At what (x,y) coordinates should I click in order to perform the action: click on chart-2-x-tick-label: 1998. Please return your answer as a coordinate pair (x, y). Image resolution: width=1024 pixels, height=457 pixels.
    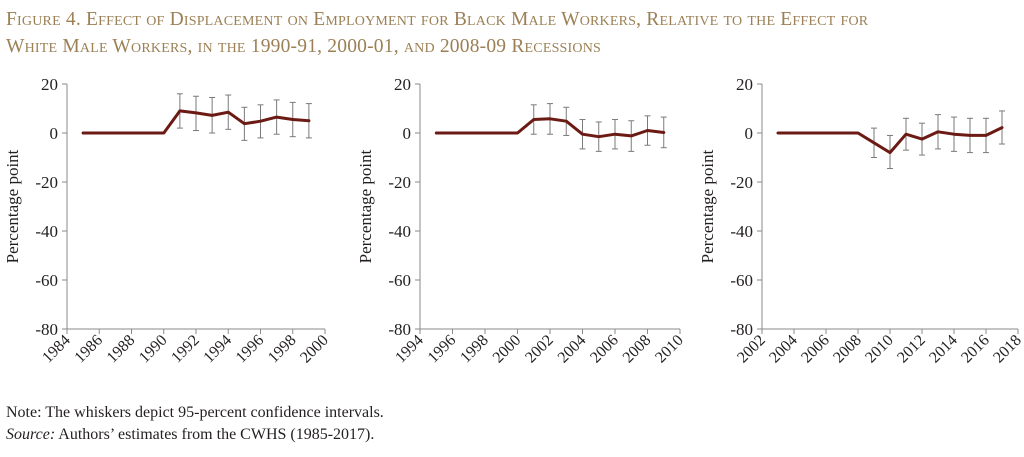
    Looking at the image, I should click on (474, 349).